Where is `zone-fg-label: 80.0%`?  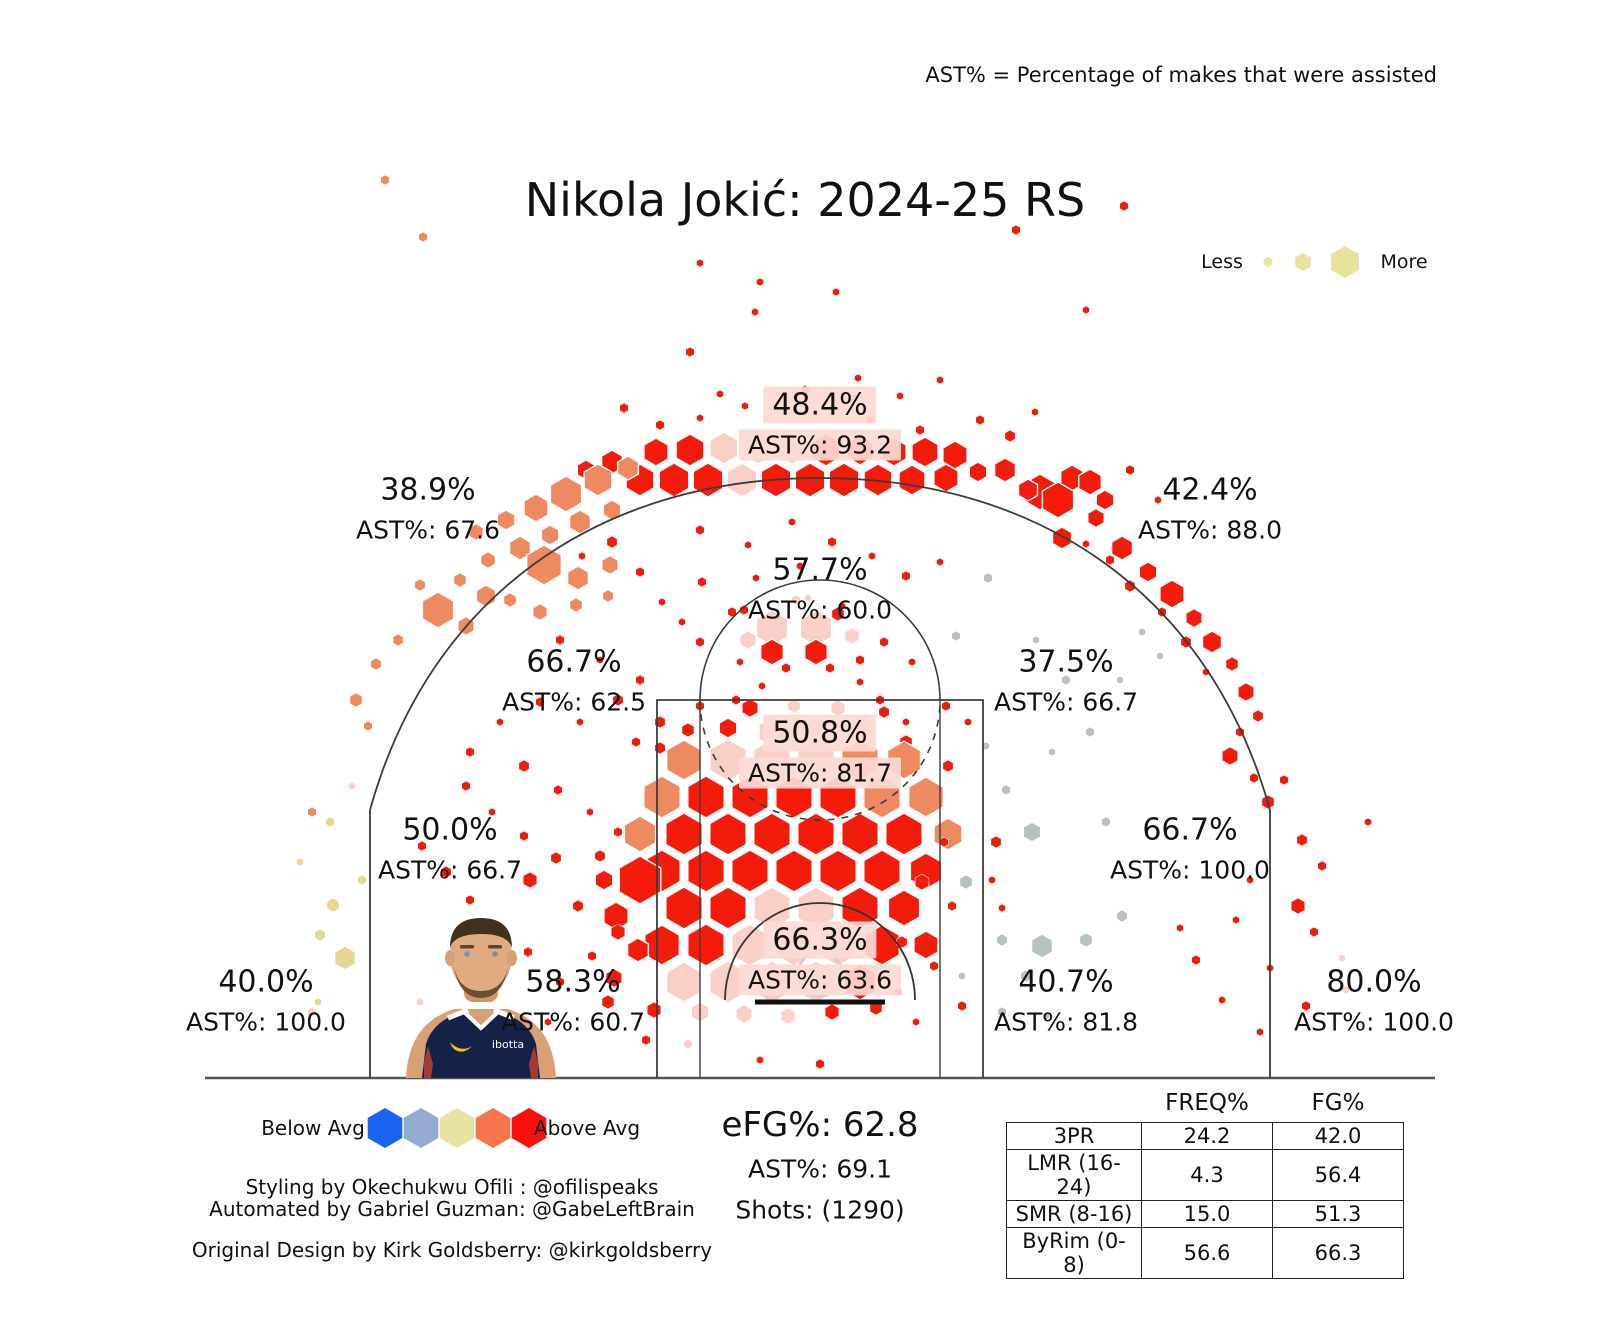 zone-fg-label: 80.0% is located at coordinates (1374, 982).